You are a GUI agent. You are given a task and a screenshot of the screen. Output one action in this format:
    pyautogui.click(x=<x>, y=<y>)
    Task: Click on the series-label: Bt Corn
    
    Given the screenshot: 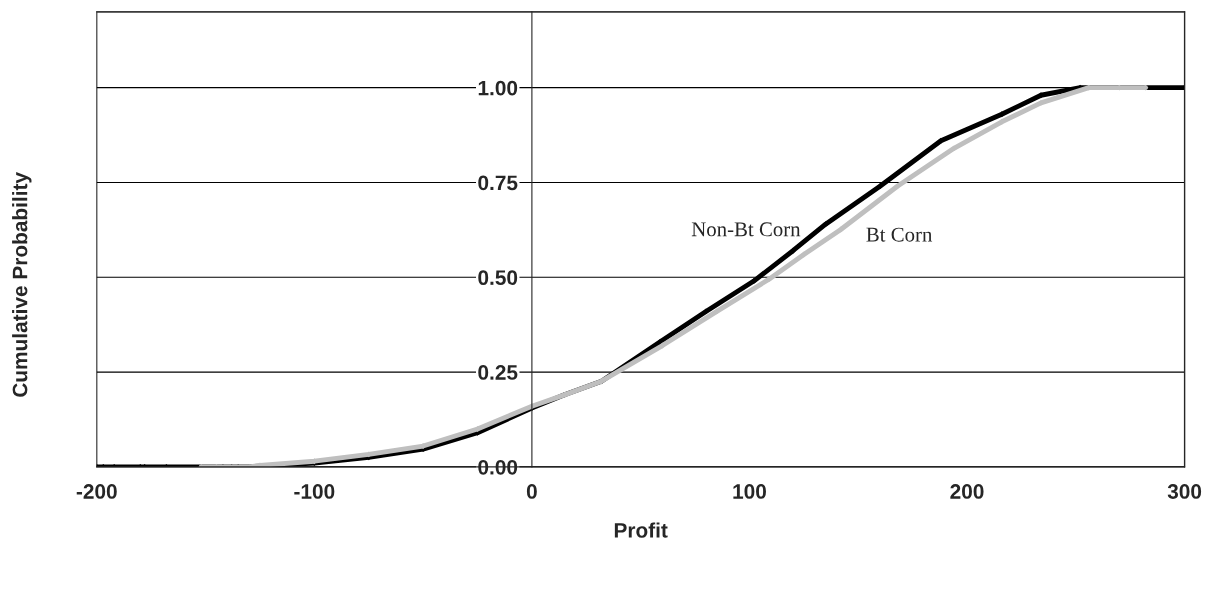 What is the action you would take?
    pyautogui.click(x=899, y=234)
    